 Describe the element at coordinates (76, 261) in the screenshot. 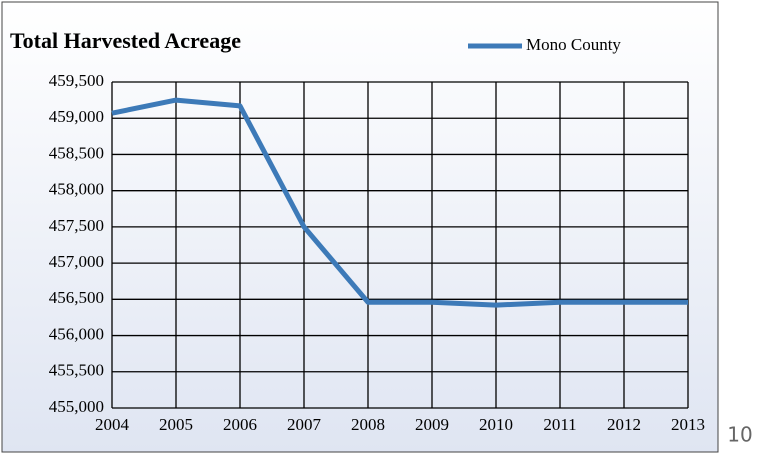

I see `y-tick-label: 457,000` at that location.